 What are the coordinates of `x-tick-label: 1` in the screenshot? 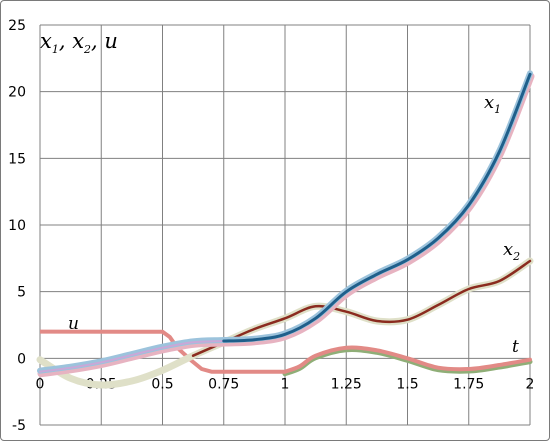 It's located at (285, 384).